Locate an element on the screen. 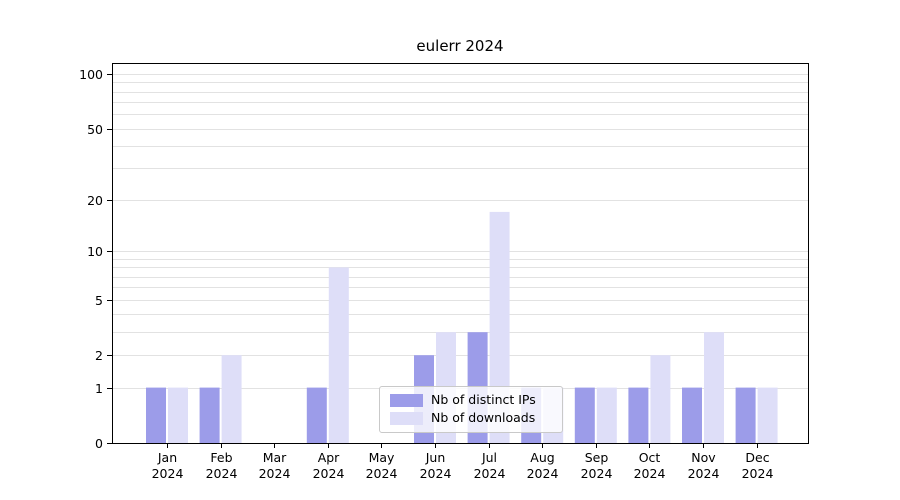  y-tick-label: 10 is located at coordinates (95, 251).